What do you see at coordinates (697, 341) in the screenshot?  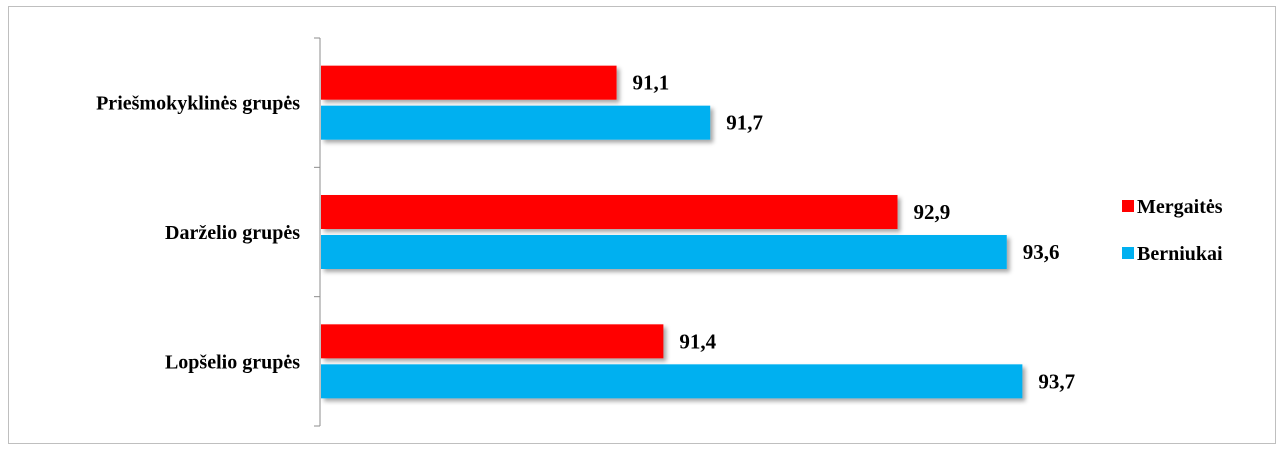 I see `data-label: 91,4` at bounding box center [697, 341].